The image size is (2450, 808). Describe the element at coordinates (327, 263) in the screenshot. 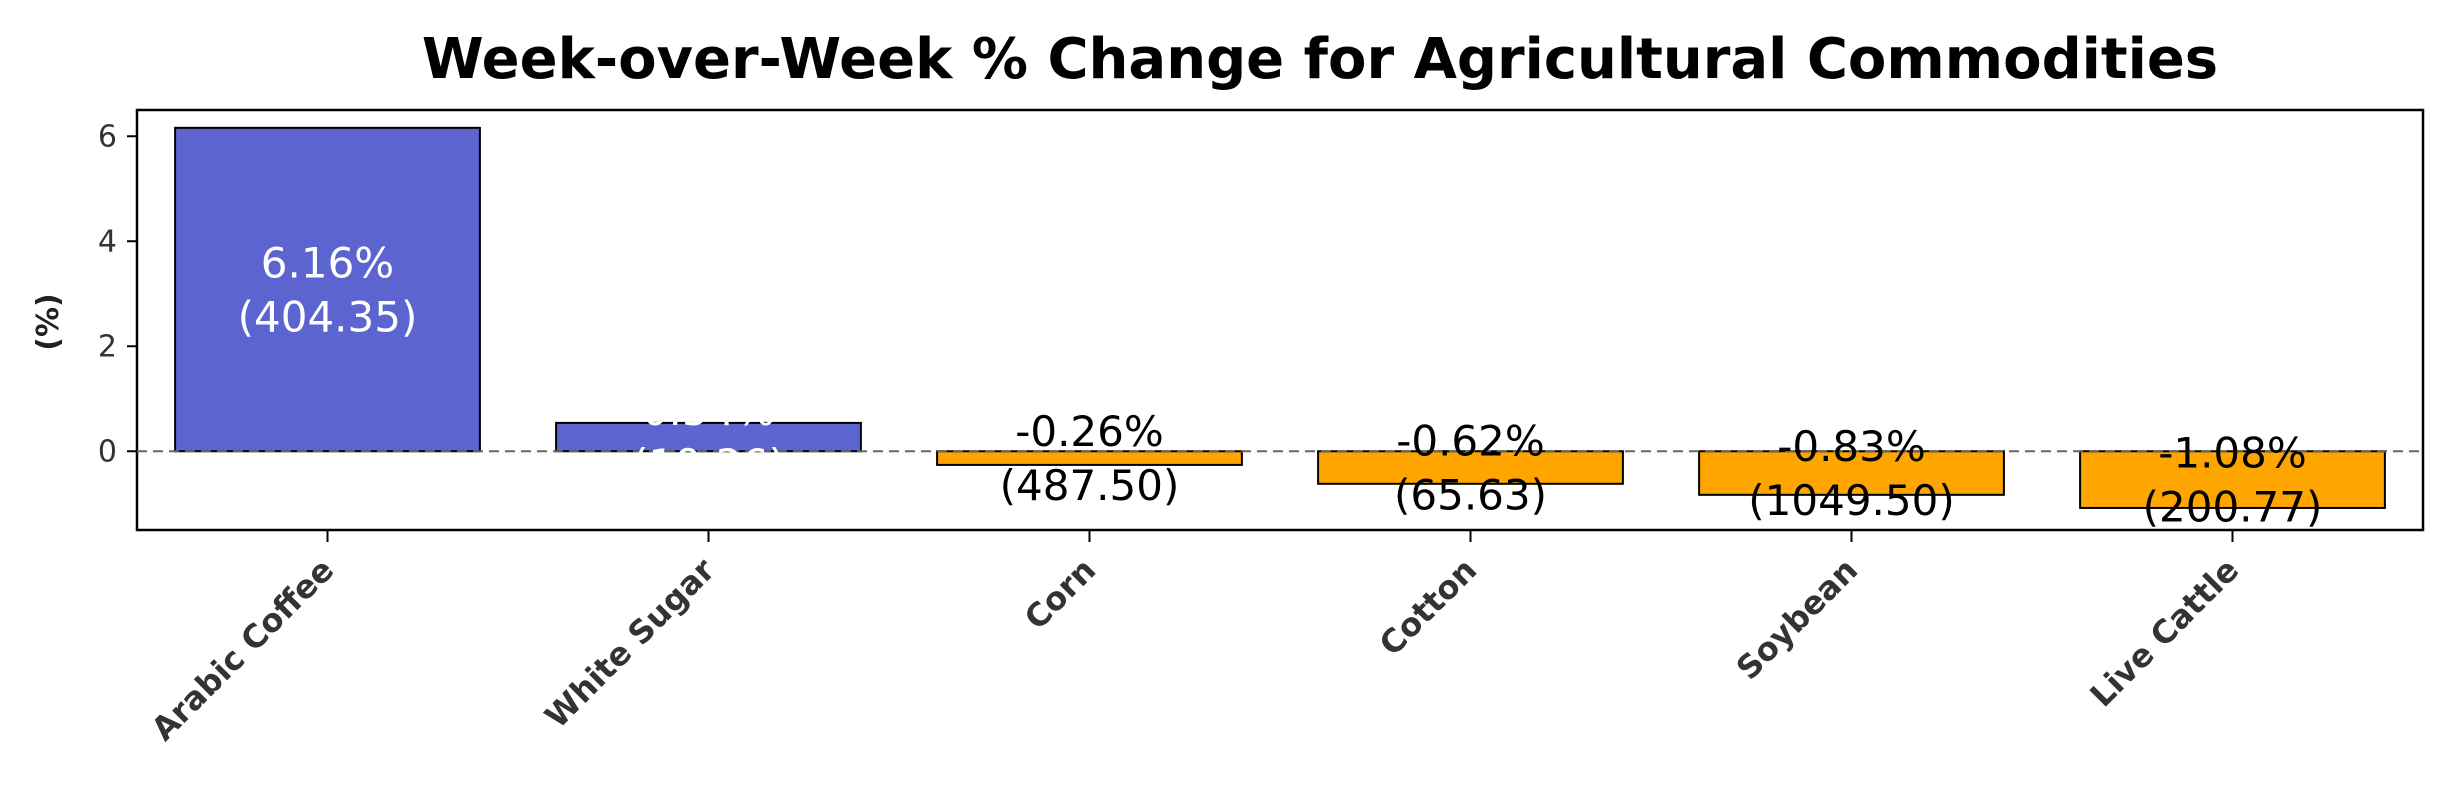

I see `bar-data-label: 6.16%` at that location.